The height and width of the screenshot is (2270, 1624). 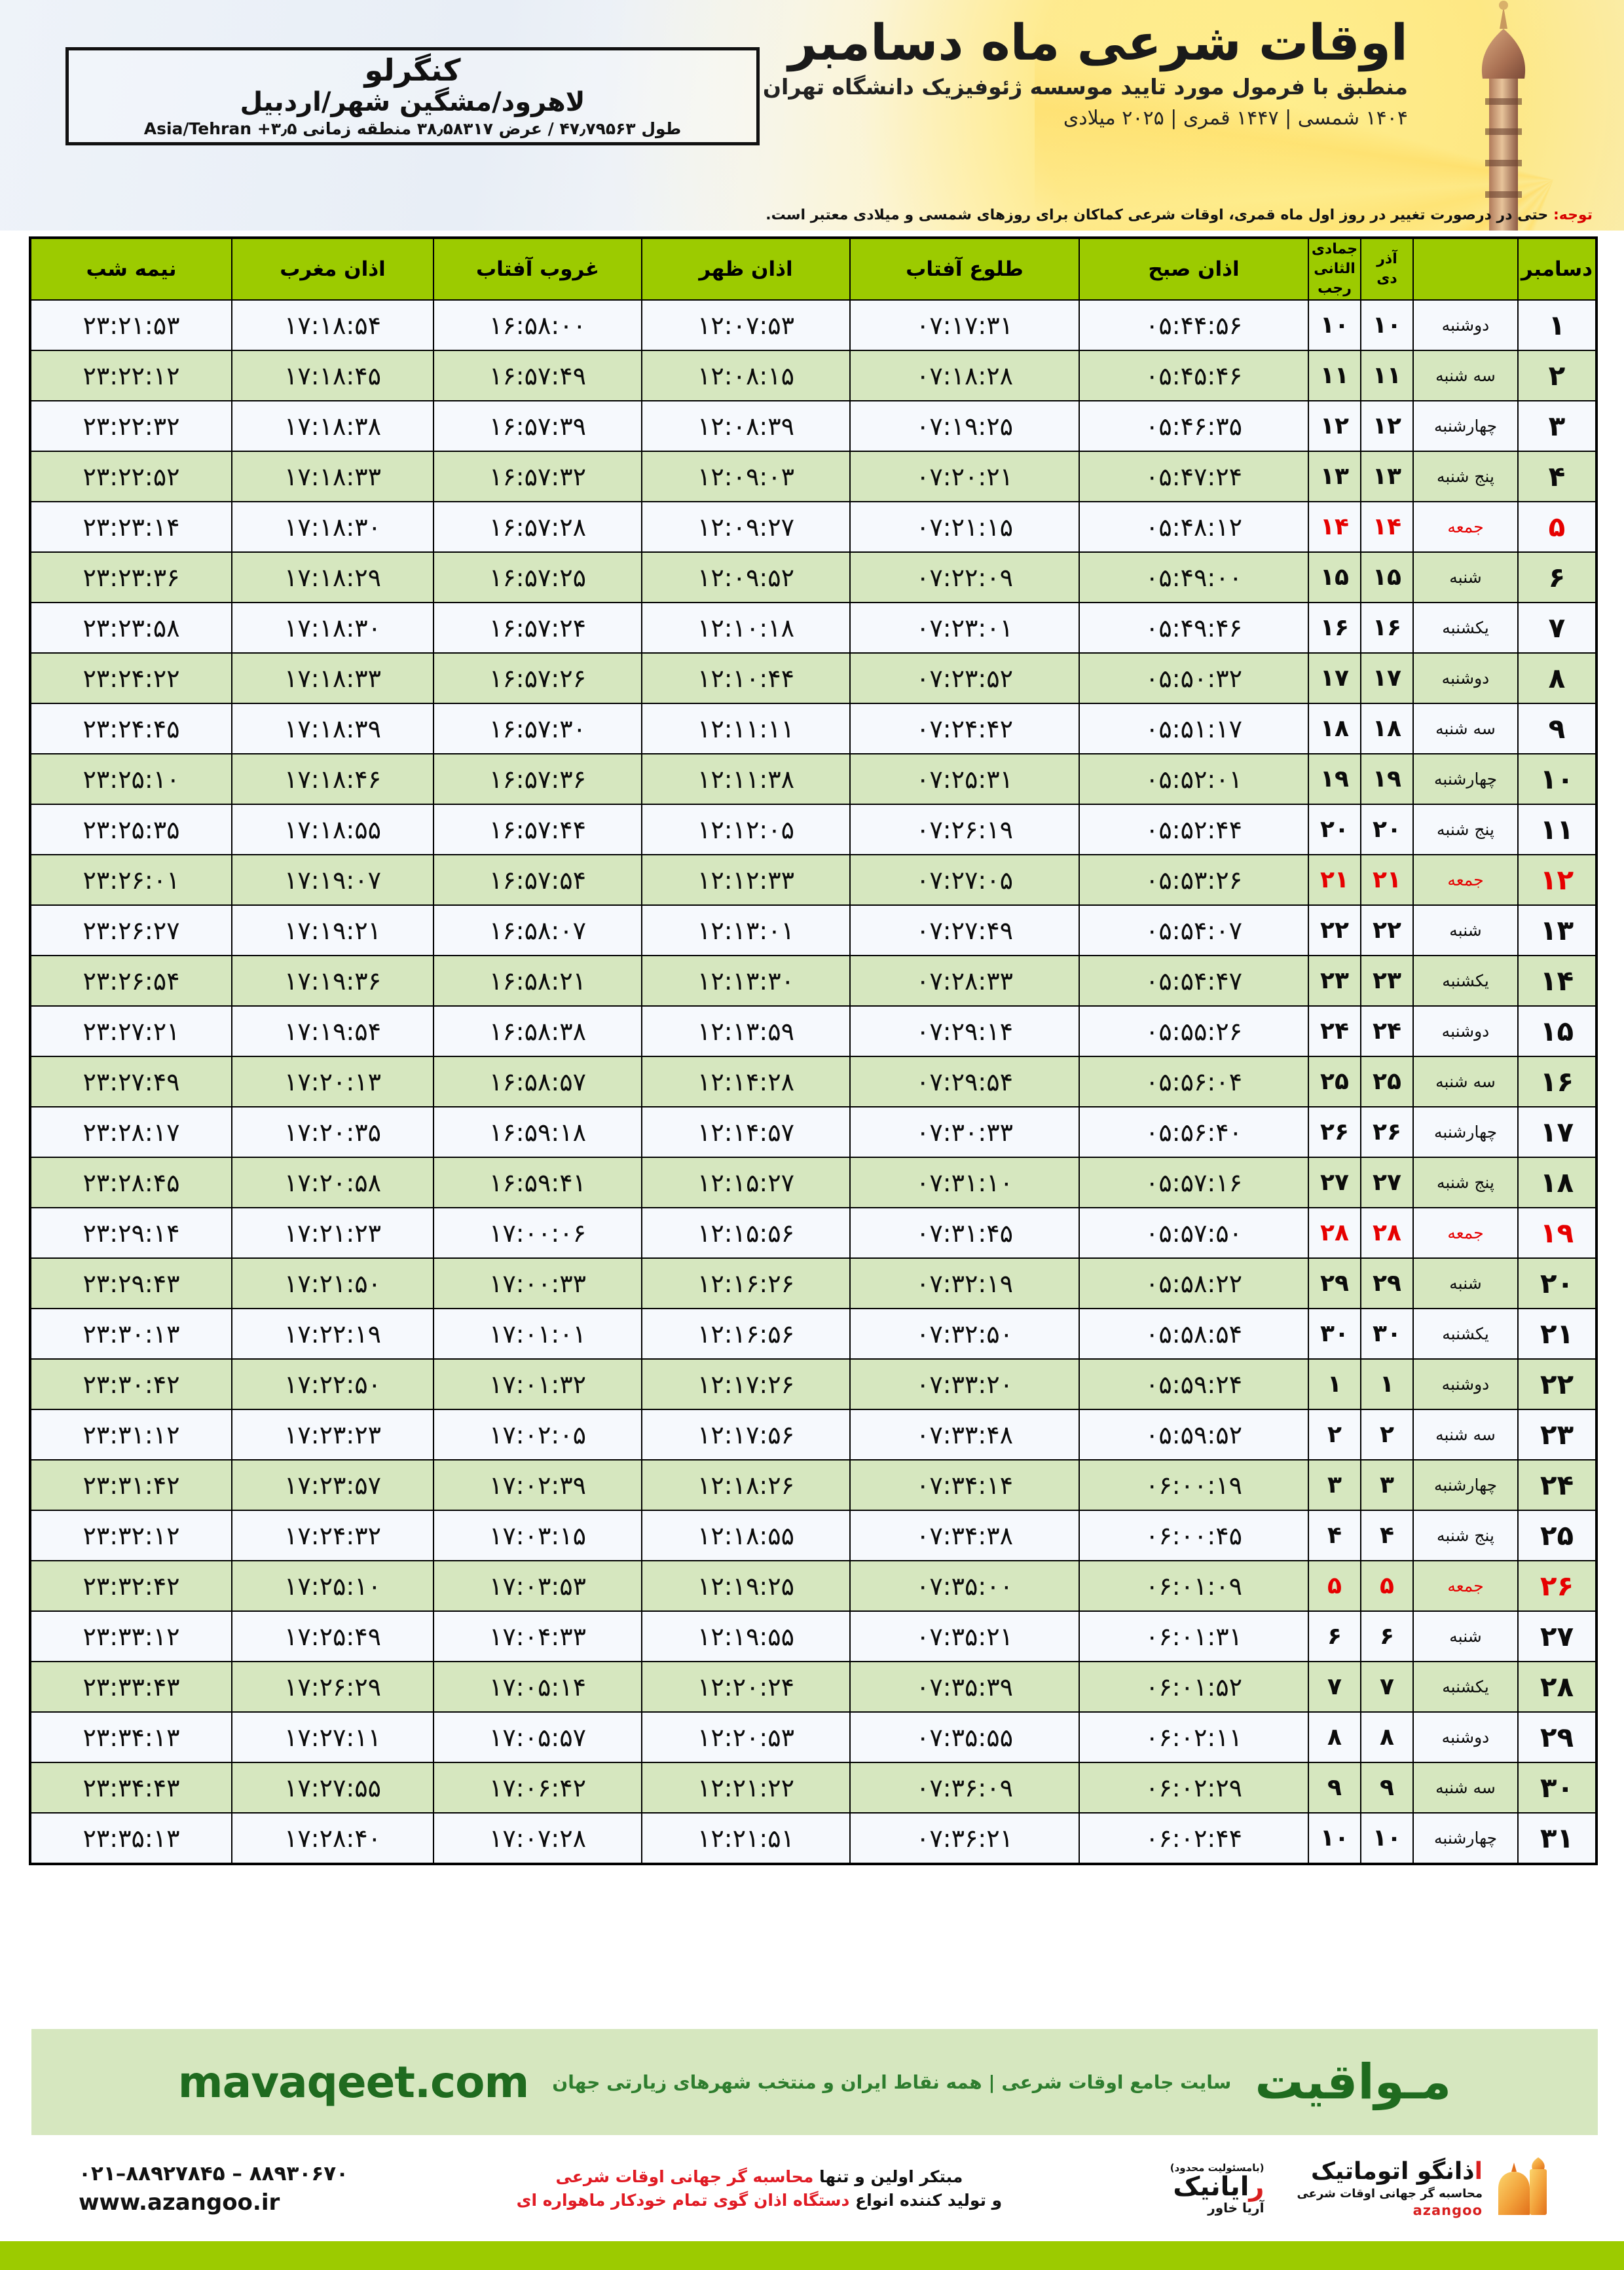 What do you see at coordinates (1334, 1132) in the screenshot?
I see `cell-lunar-day: ۲۶` at bounding box center [1334, 1132].